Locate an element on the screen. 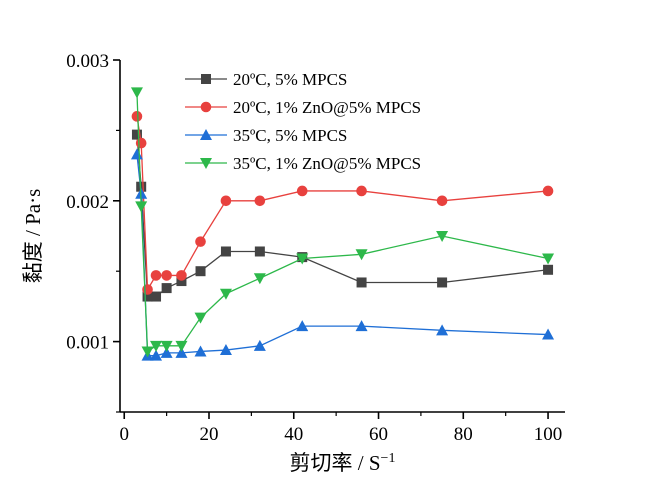 The height and width of the screenshot is (499, 650). legend-label: 35ºC, 1% ZnO@5% MPCS is located at coordinates (327, 163).